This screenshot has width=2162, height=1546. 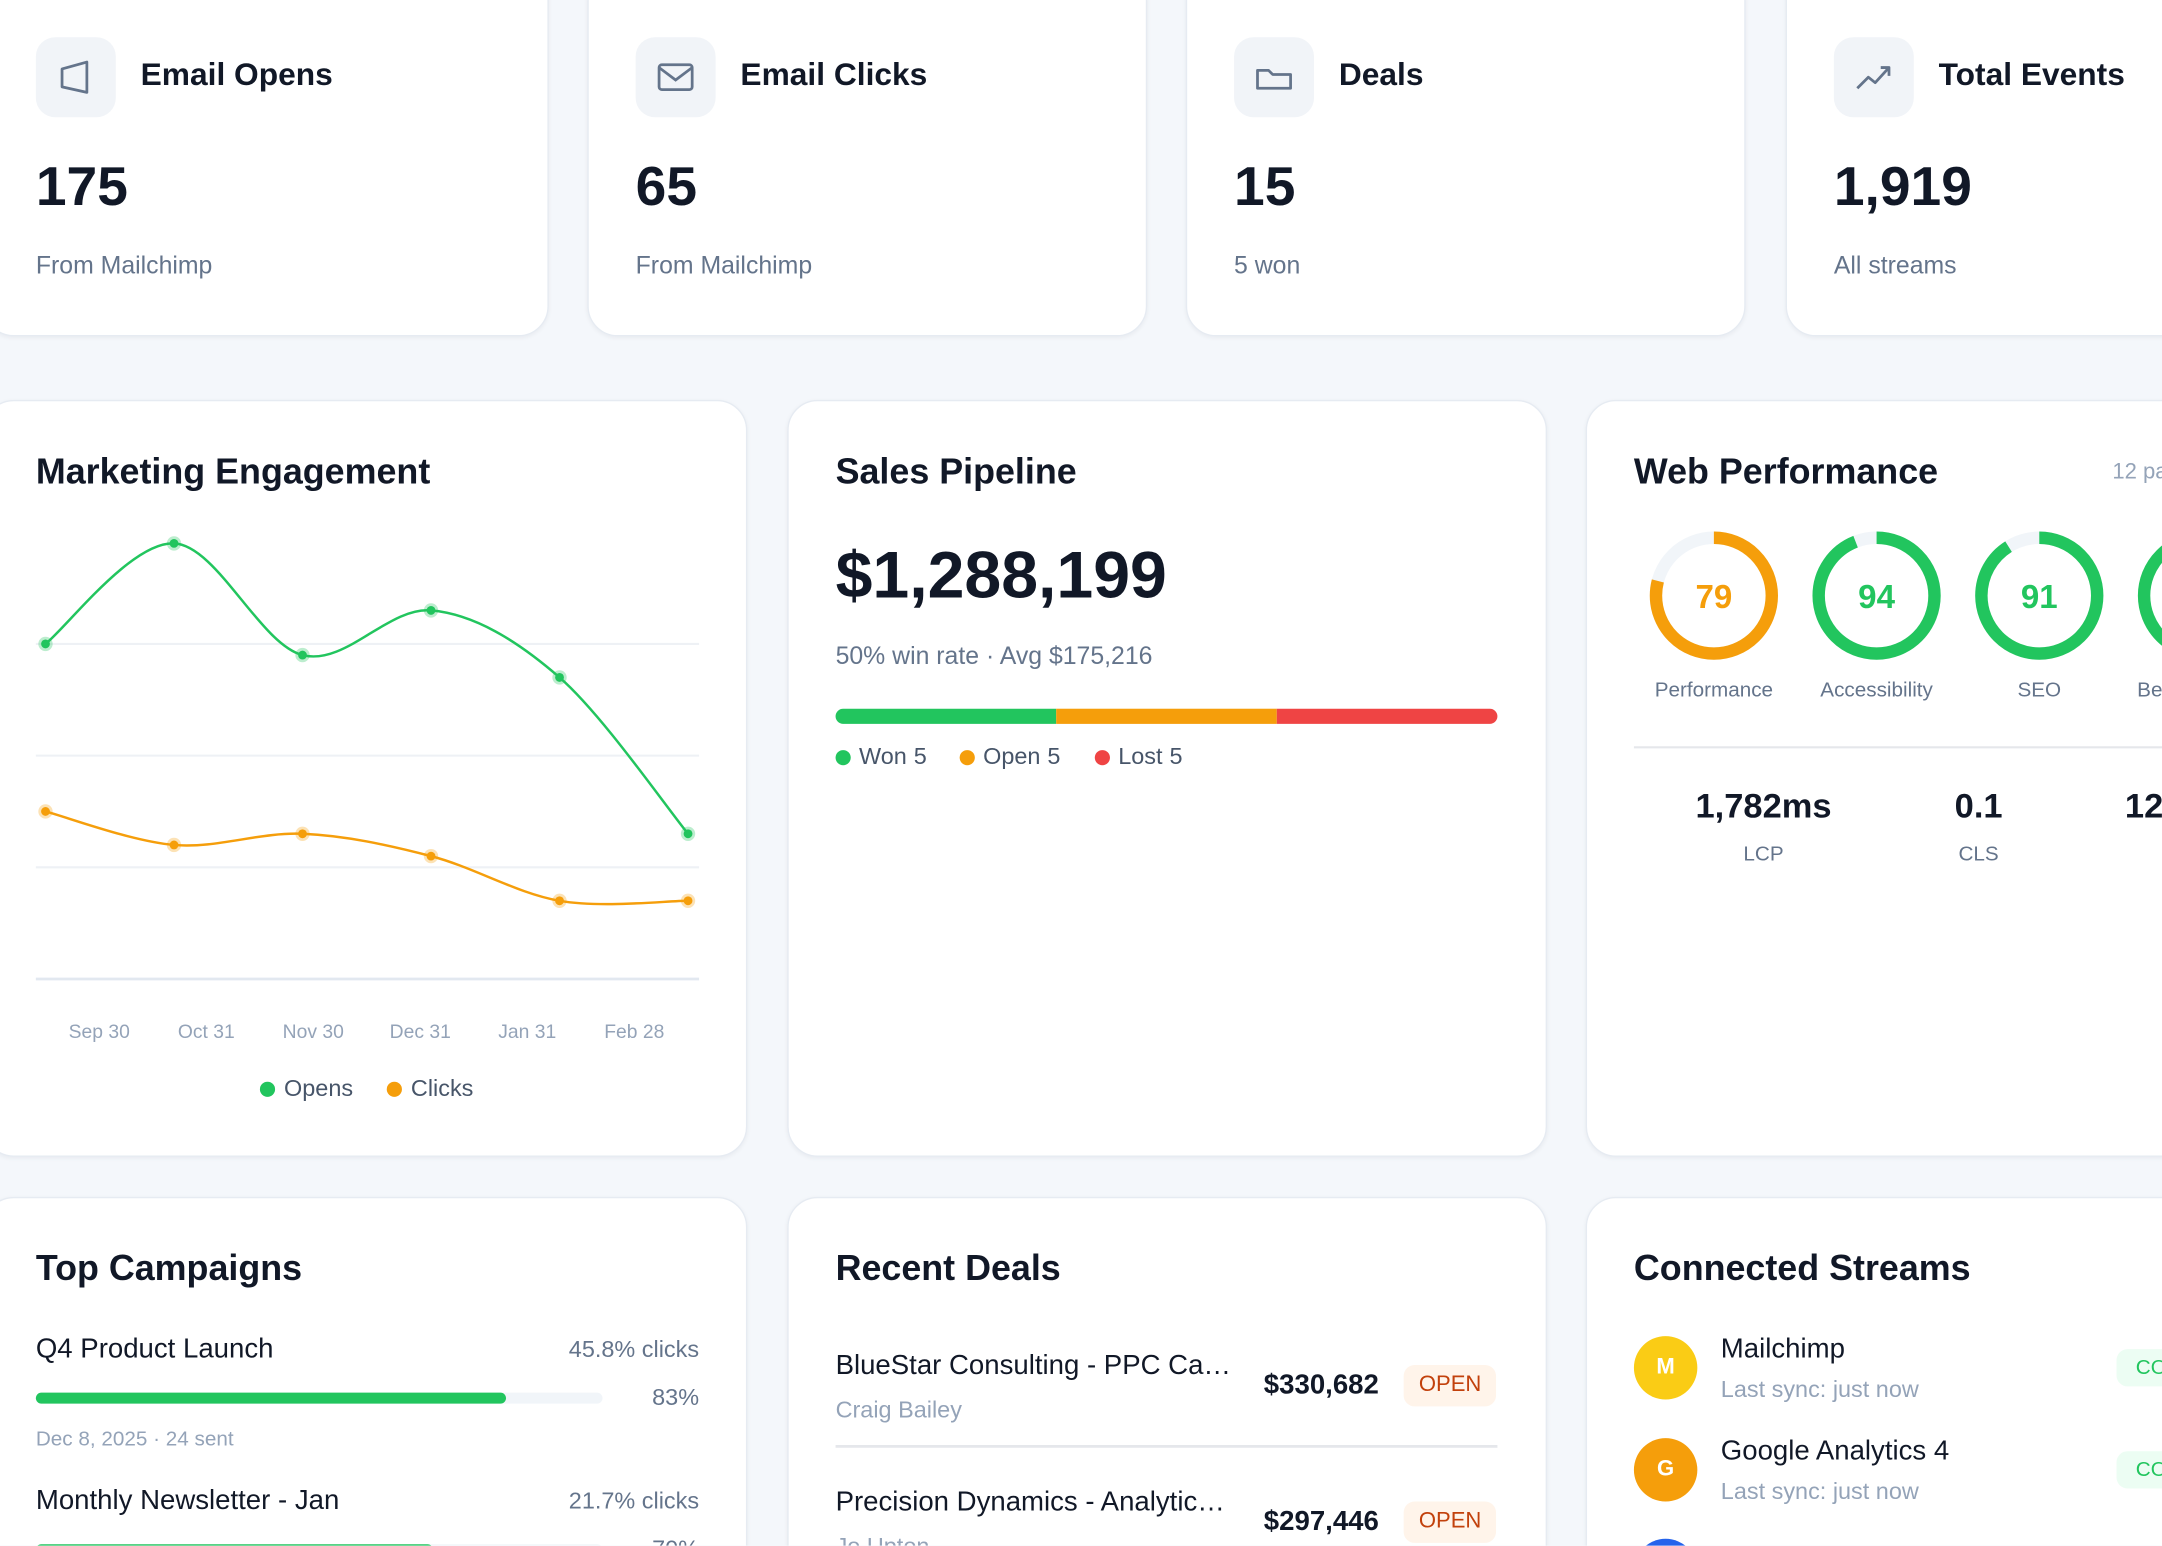 What do you see at coordinates (2039, 689) in the screenshot?
I see `gauge-label: SEO` at bounding box center [2039, 689].